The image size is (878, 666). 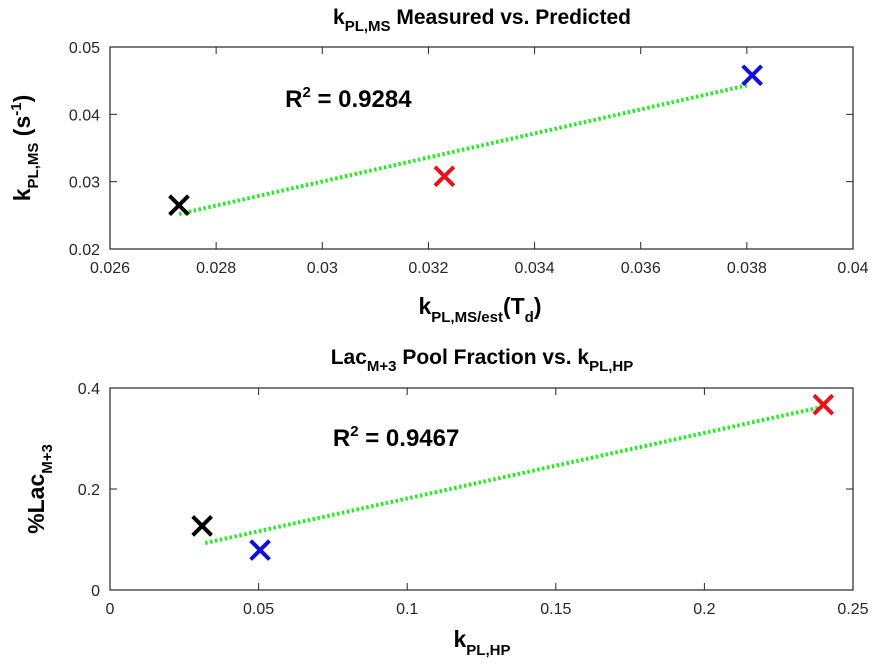 I want to click on y-tick-label: 0.05, so click(x=84, y=48).